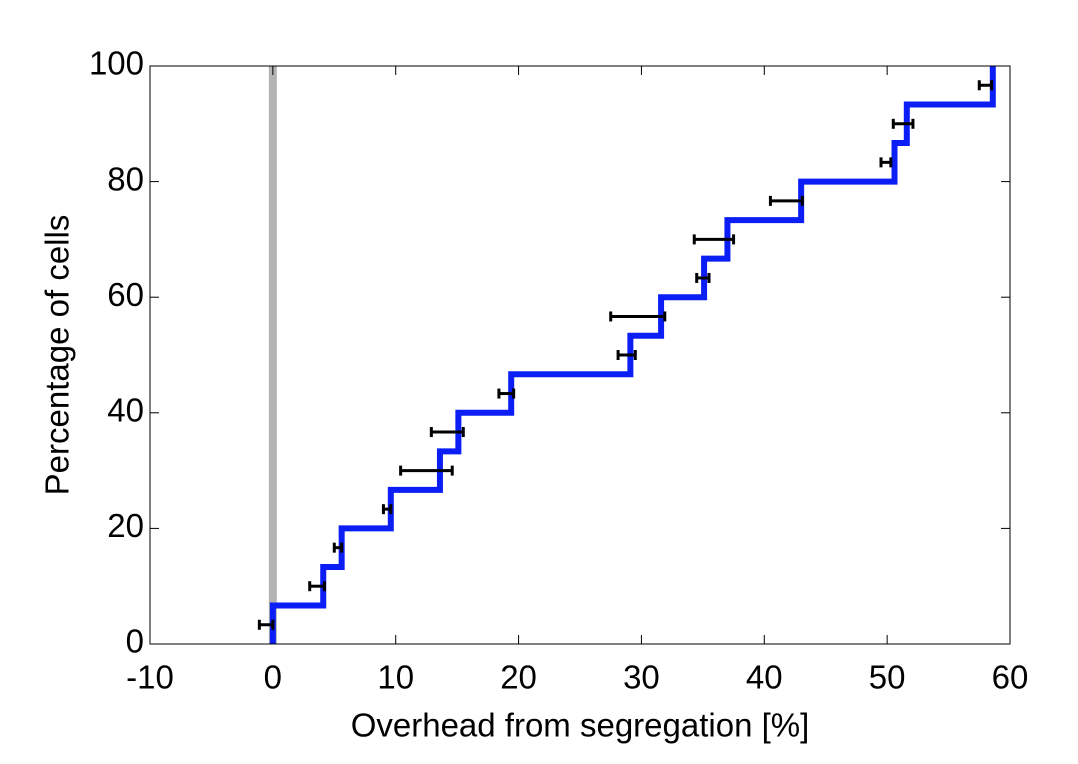 Image resolution: width=1078 pixels, height=764 pixels. What do you see at coordinates (641, 677) in the screenshot?
I see `x-tick-label: 30` at bounding box center [641, 677].